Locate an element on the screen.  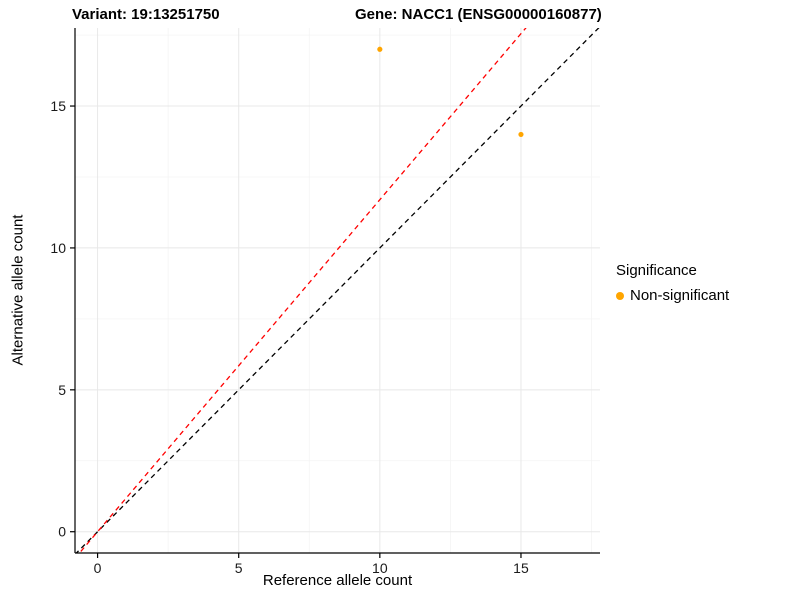
legend-item-non-significant: Non-significant is located at coordinates (672, 295).